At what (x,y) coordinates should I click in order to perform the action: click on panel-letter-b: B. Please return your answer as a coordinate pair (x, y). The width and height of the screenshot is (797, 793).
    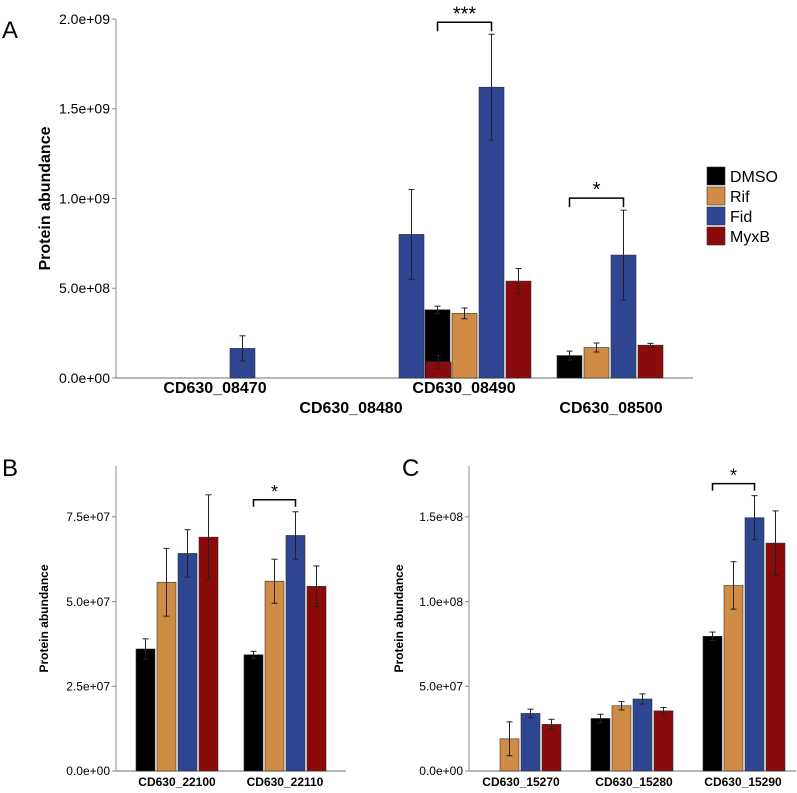
    Looking at the image, I should click on (10, 468).